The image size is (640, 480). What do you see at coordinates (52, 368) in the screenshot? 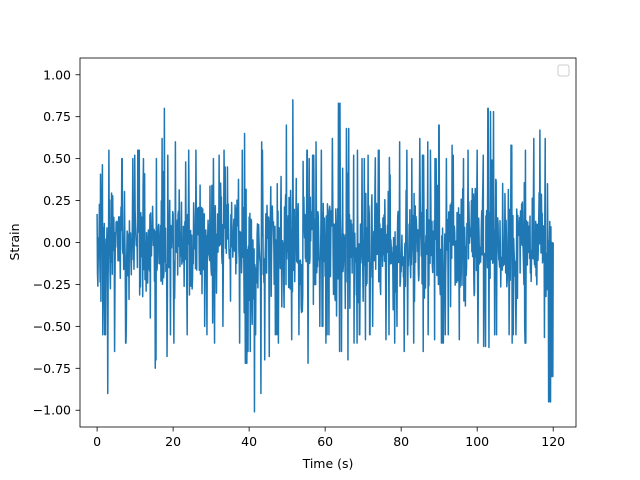
I see `y-tick-label: −0.75` at bounding box center [52, 368].